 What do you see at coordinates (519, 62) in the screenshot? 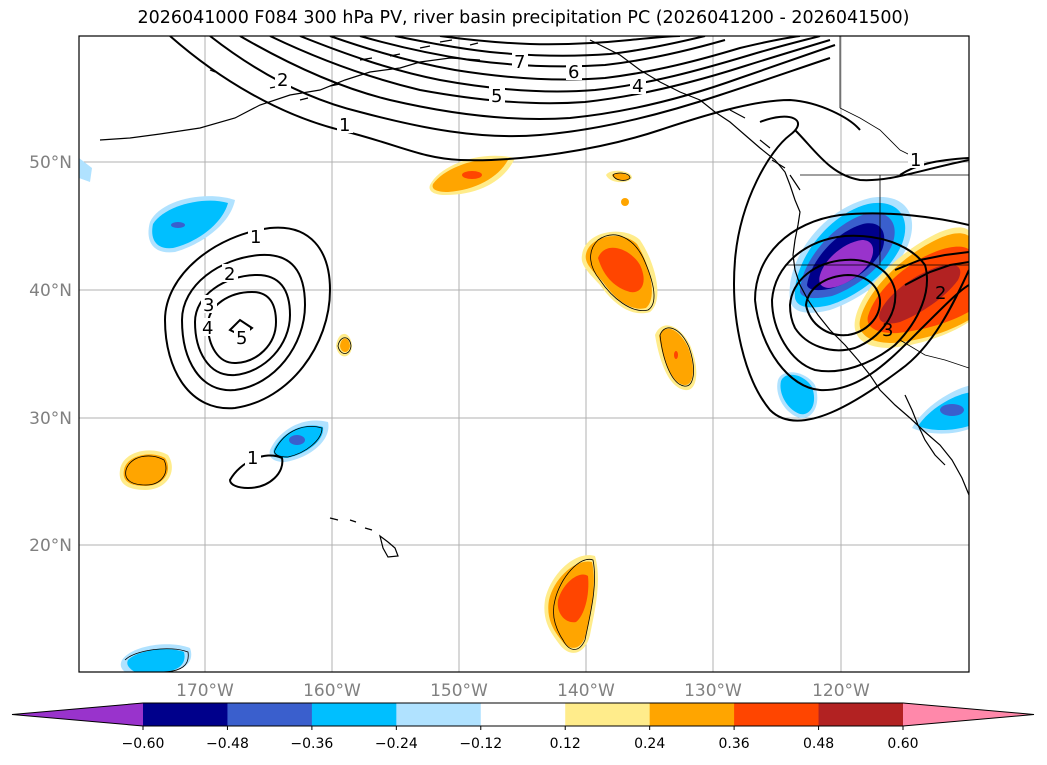
I see `pv-contour-label: 7` at bounding box center [519, 62].